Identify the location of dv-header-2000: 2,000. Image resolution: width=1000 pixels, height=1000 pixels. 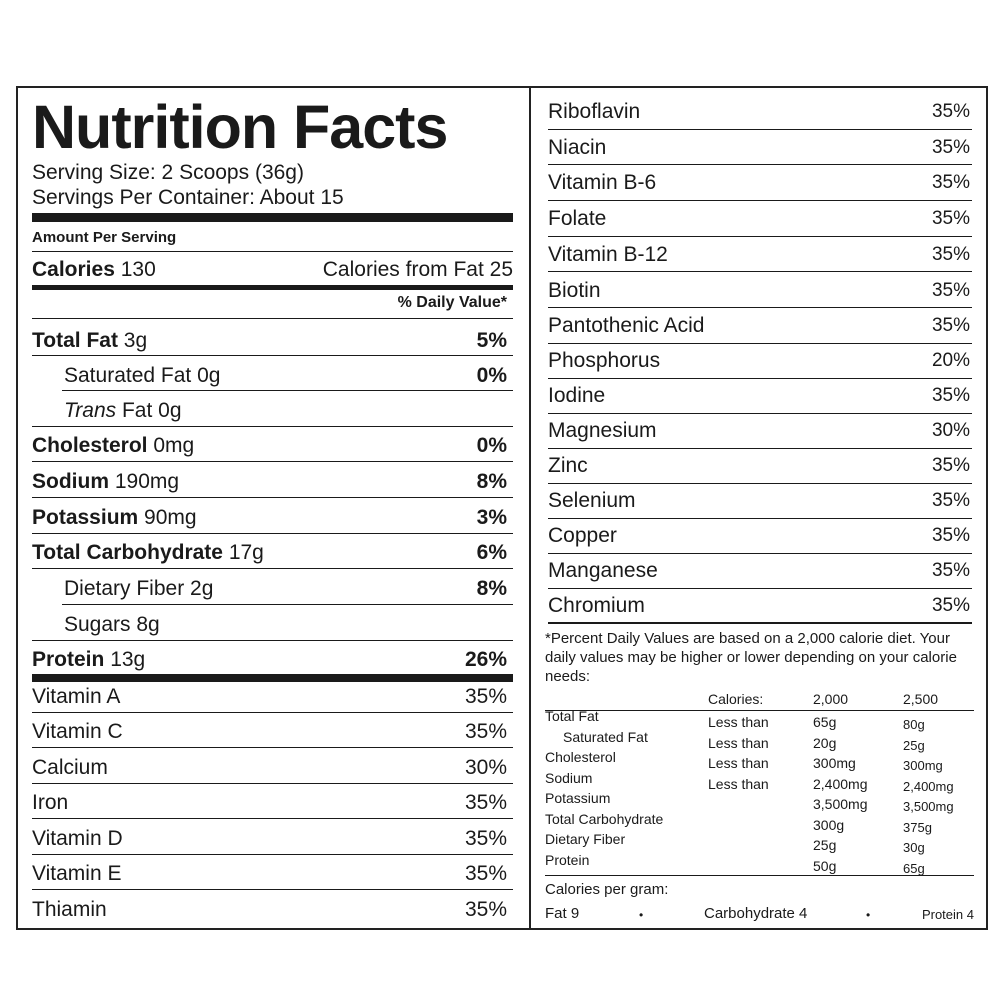
(831, 699).